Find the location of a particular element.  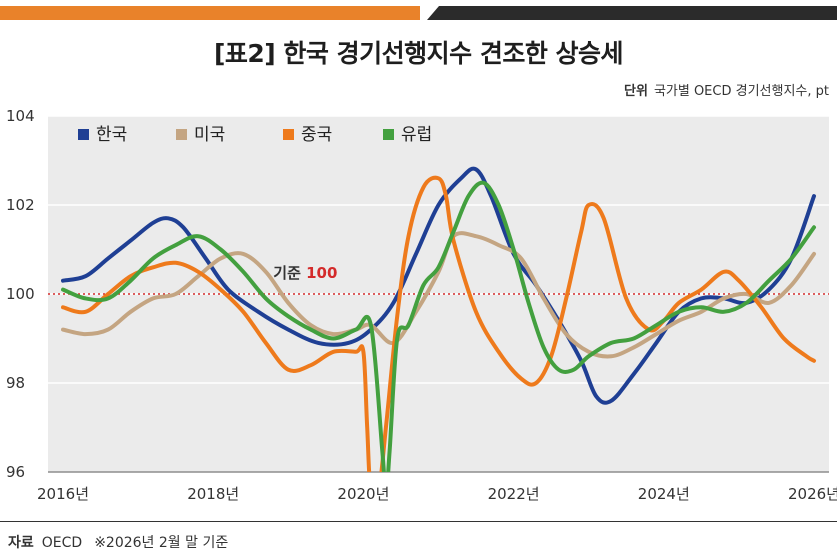

x-tick-label-2024: 2024년 is located at coordinates (664, 494).